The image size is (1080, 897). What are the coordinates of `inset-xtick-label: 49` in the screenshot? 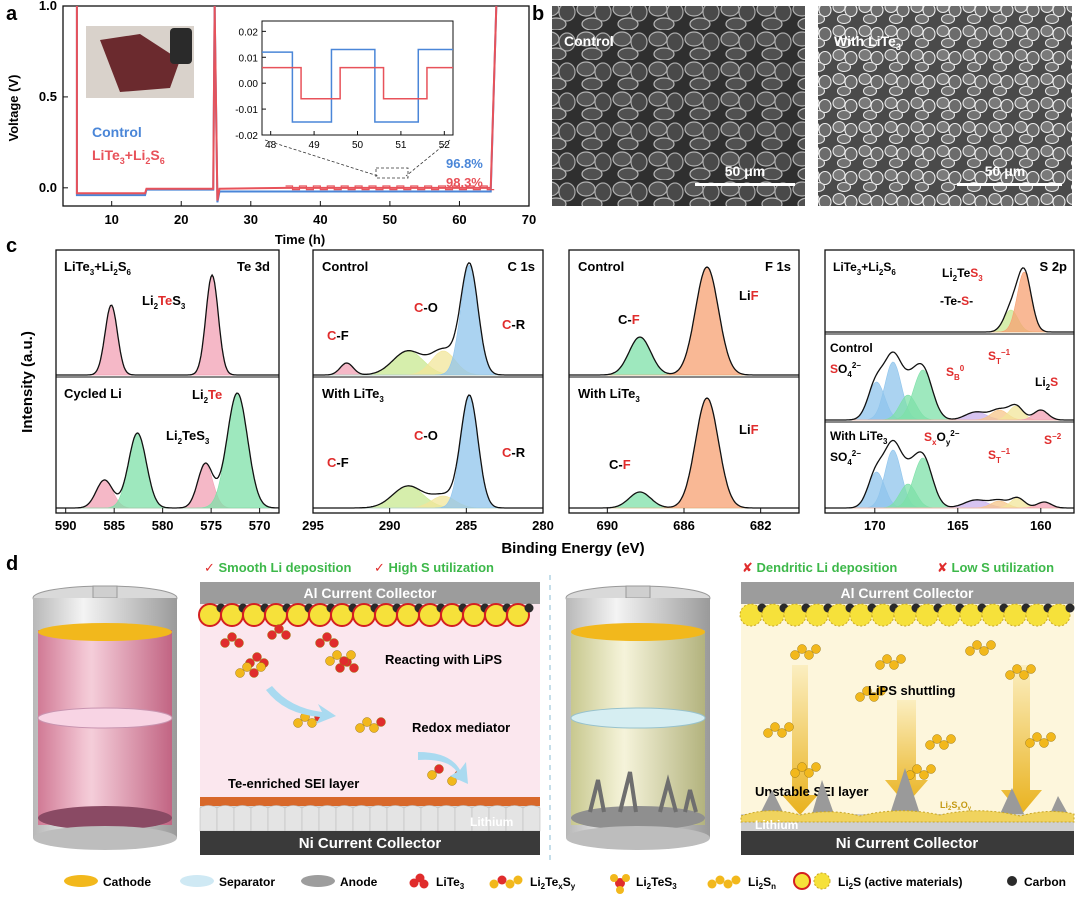 It's located at (315, 145).